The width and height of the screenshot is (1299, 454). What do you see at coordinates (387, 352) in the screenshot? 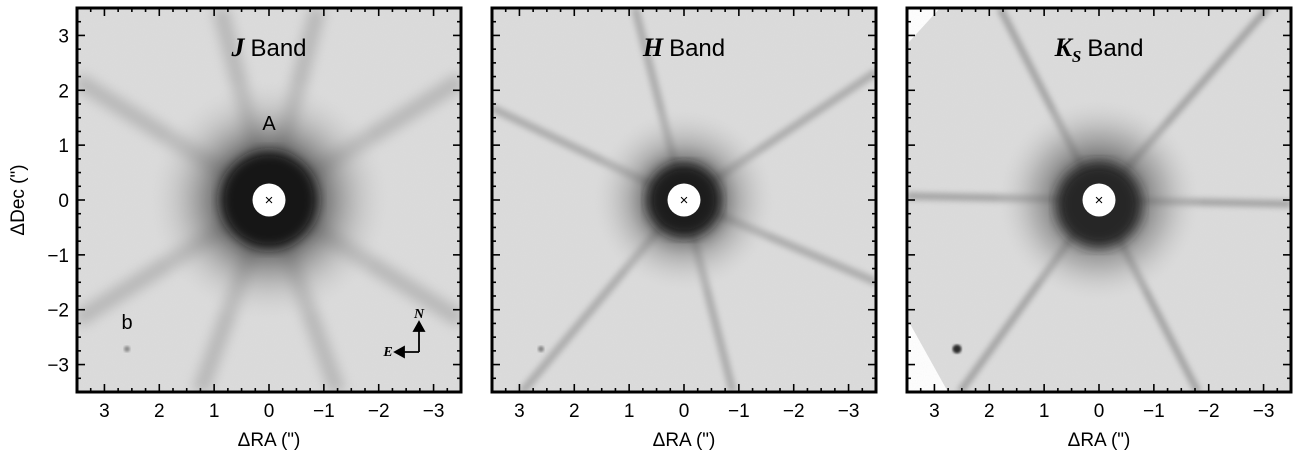
I see `compass-east-label: E` at bounding box center [387, 352].